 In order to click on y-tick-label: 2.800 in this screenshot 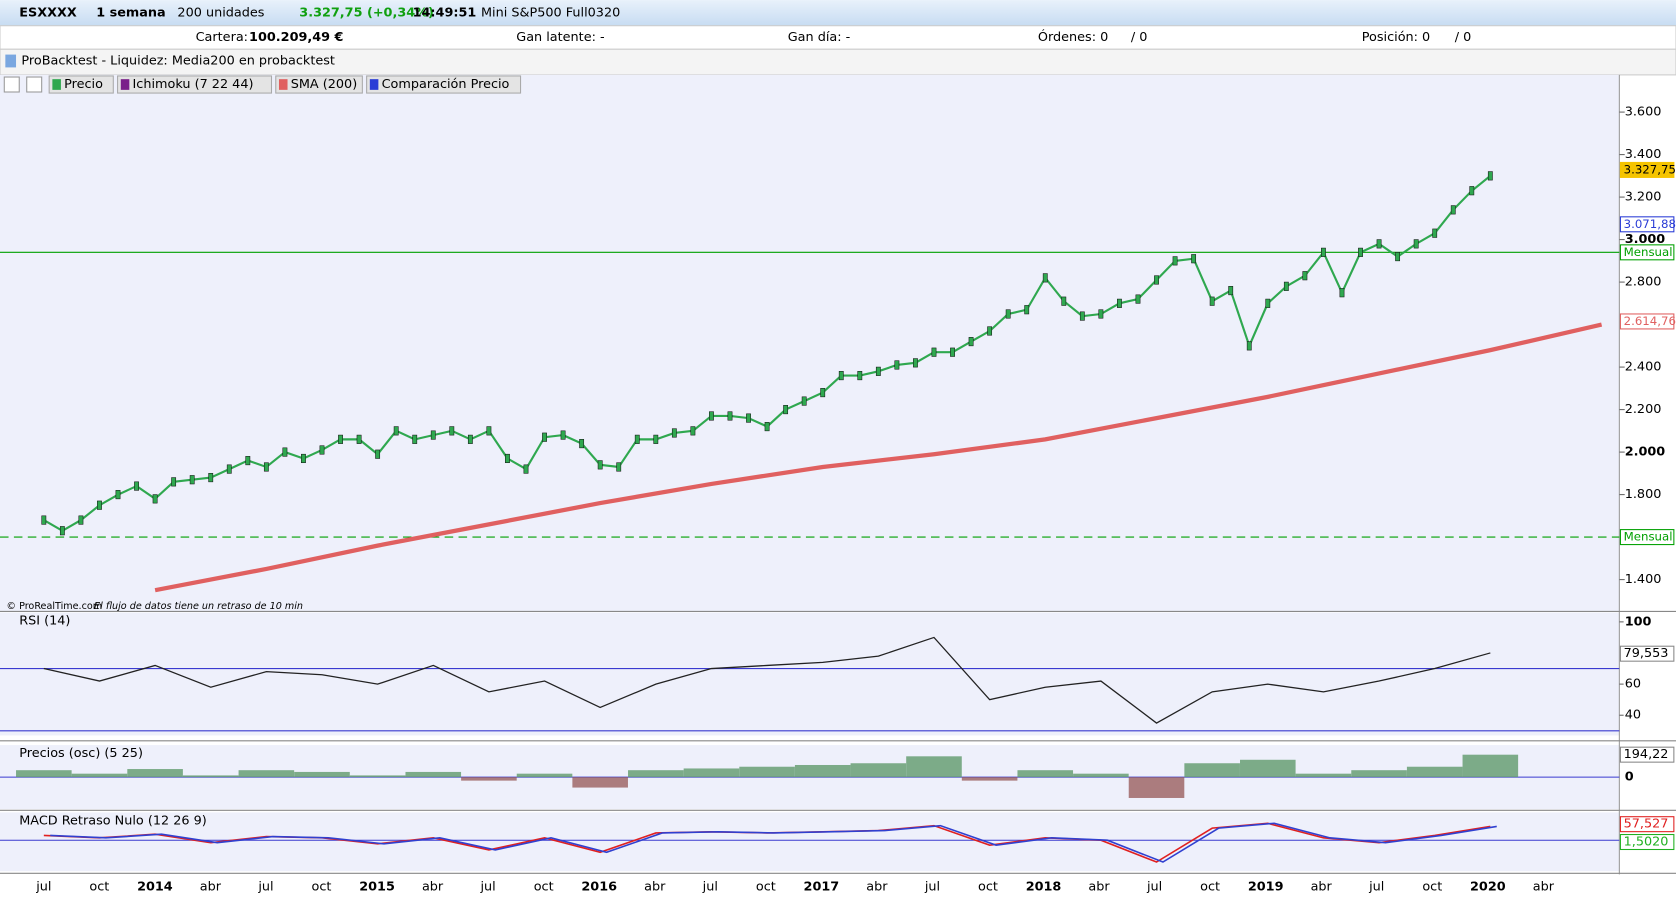, I will do `click(1643, 282)`.